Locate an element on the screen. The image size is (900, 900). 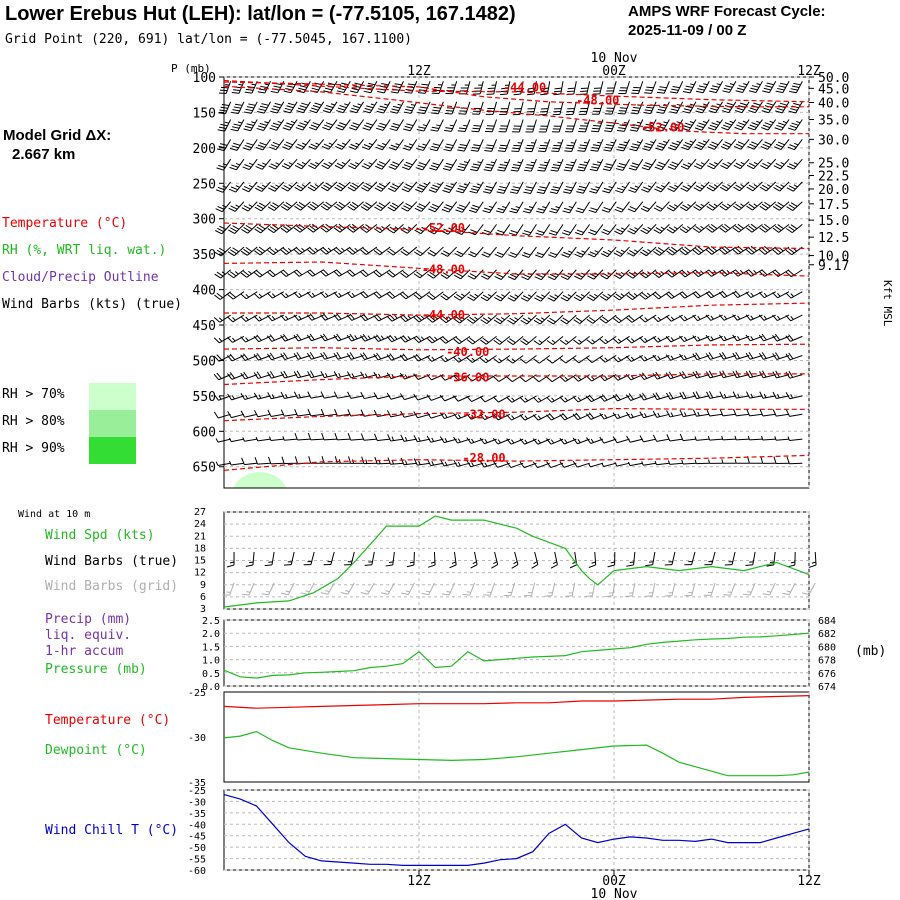
wind-barb-true-half-feather is located at coordinates (631, 562).